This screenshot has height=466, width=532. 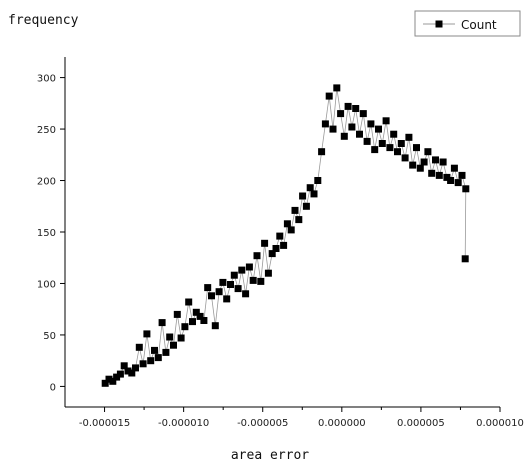 I want to click on x-axis-title: area error, so click(x=270, y=455).